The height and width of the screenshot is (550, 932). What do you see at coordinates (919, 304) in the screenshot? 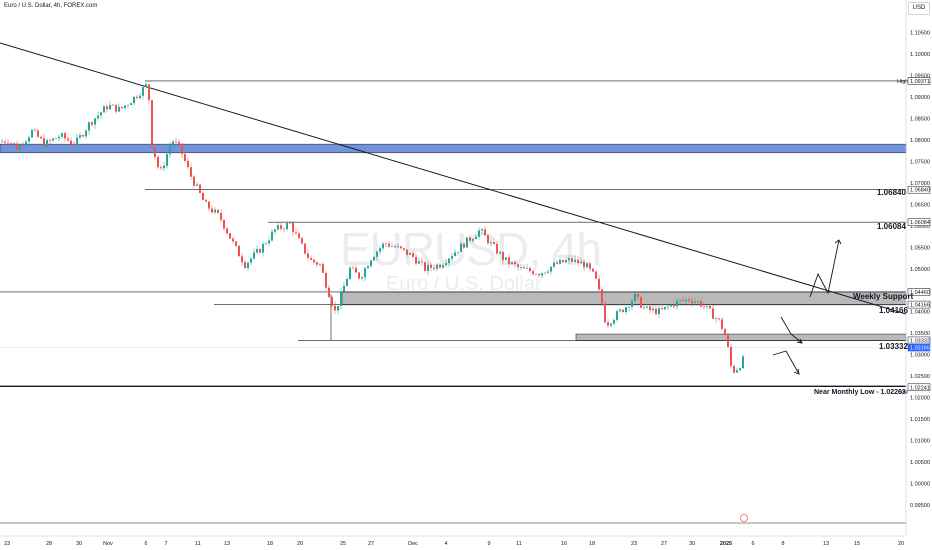
I see `price-tag-box` at bounding box center [919, 304].